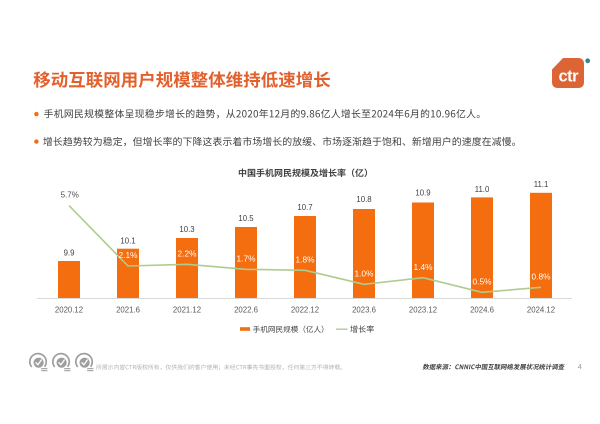 The image size is (600, 424). I want to click on svg-text: 2.1%, so click(129, 255).